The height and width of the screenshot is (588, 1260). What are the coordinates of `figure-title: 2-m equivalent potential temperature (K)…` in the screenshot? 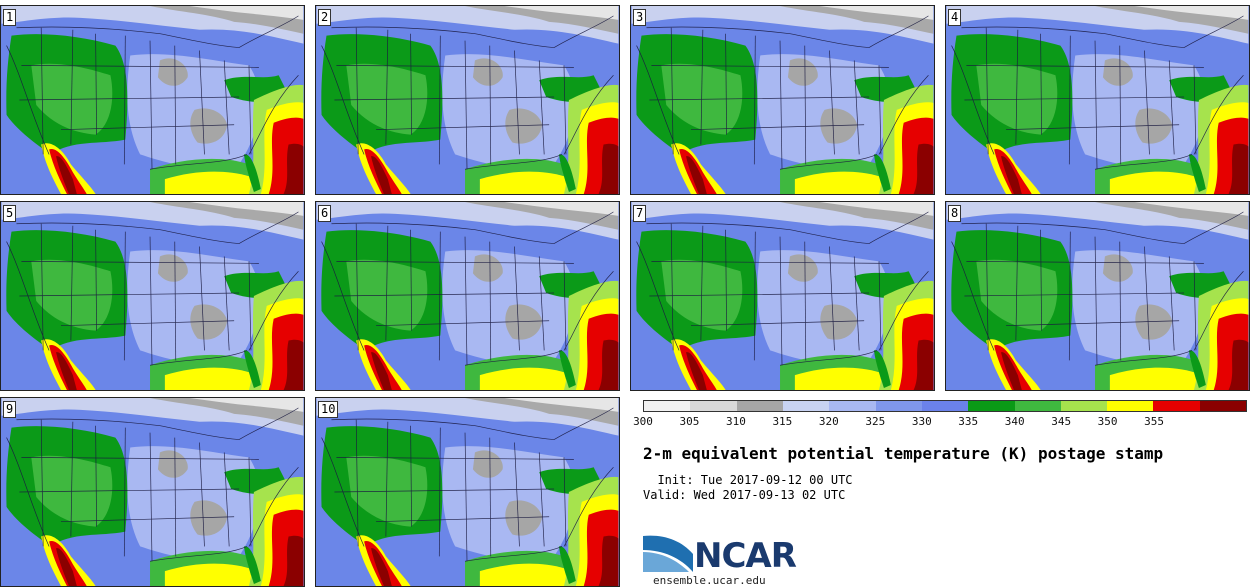 It's located at (903, 453).